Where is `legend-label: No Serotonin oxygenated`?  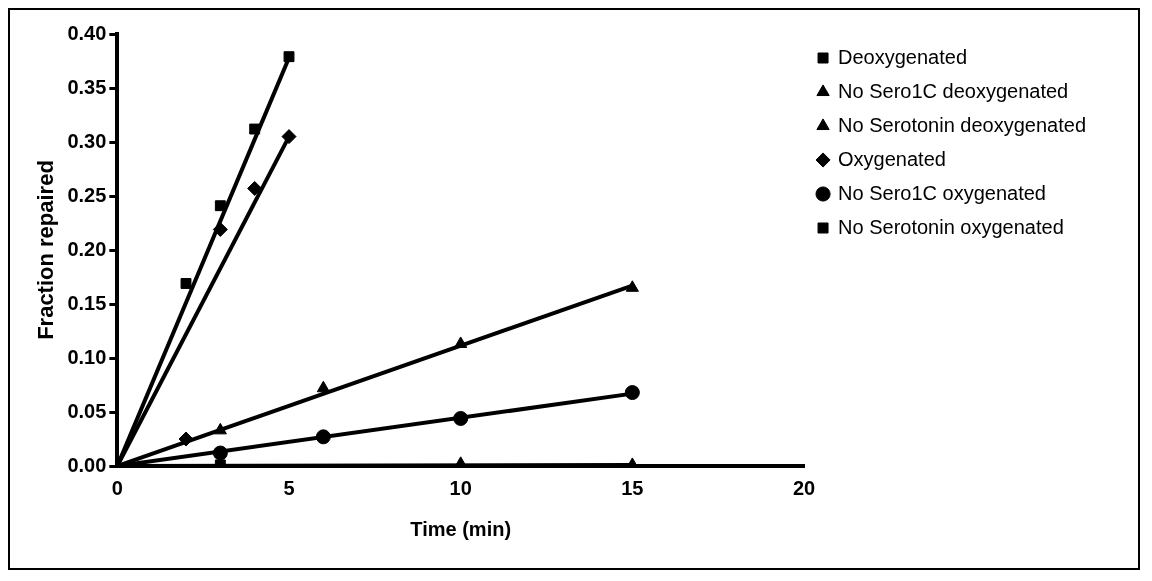
legend-label: No Serotonin oxygenated is located at coordinates (951, 226).